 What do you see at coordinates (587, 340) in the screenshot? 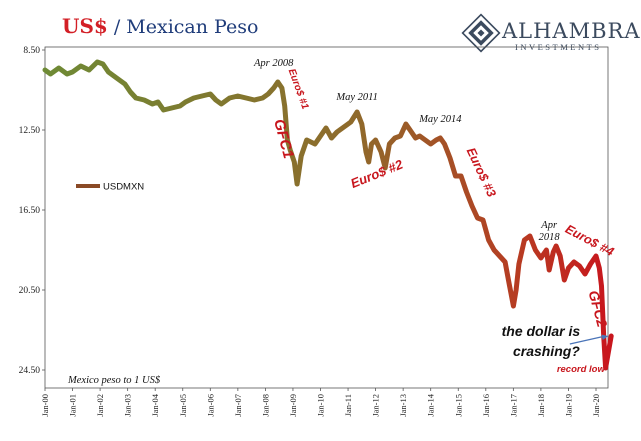
I see `annotation-arrow` at bounding box center [587, 340].